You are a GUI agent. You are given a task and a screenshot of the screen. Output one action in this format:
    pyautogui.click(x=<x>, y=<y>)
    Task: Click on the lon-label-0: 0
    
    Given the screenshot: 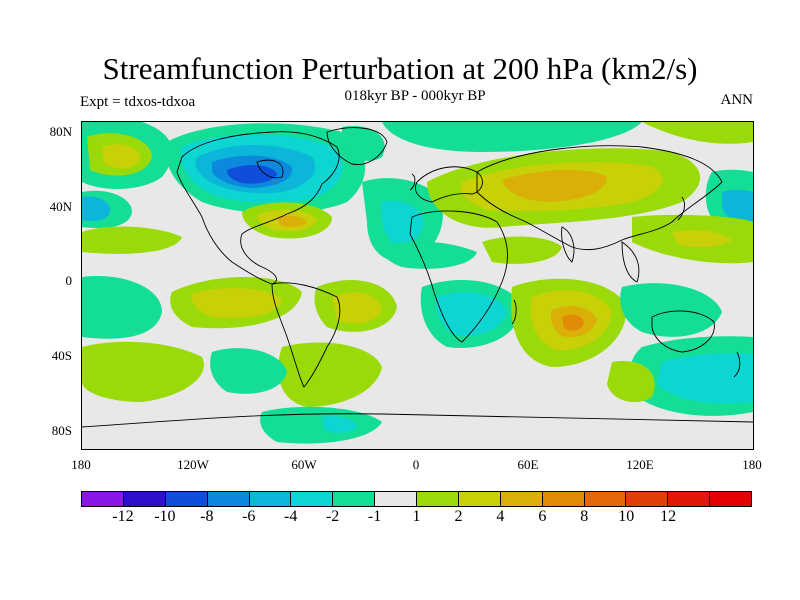 What is the action you would take?
    pyautogui.click(x=416, y=464)
    